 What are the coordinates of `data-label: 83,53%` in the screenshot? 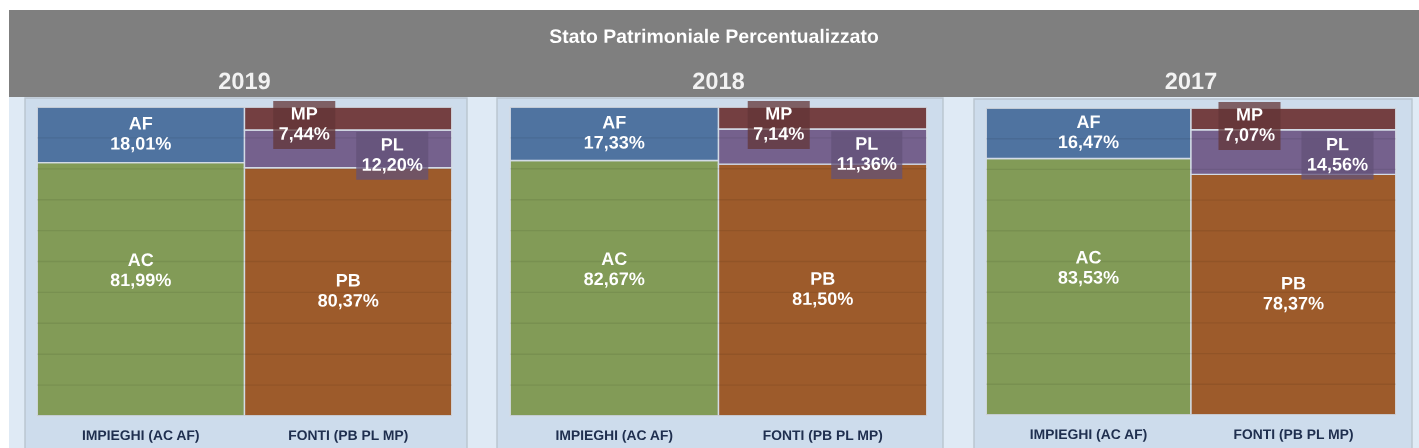 It's located at (1088, 278).